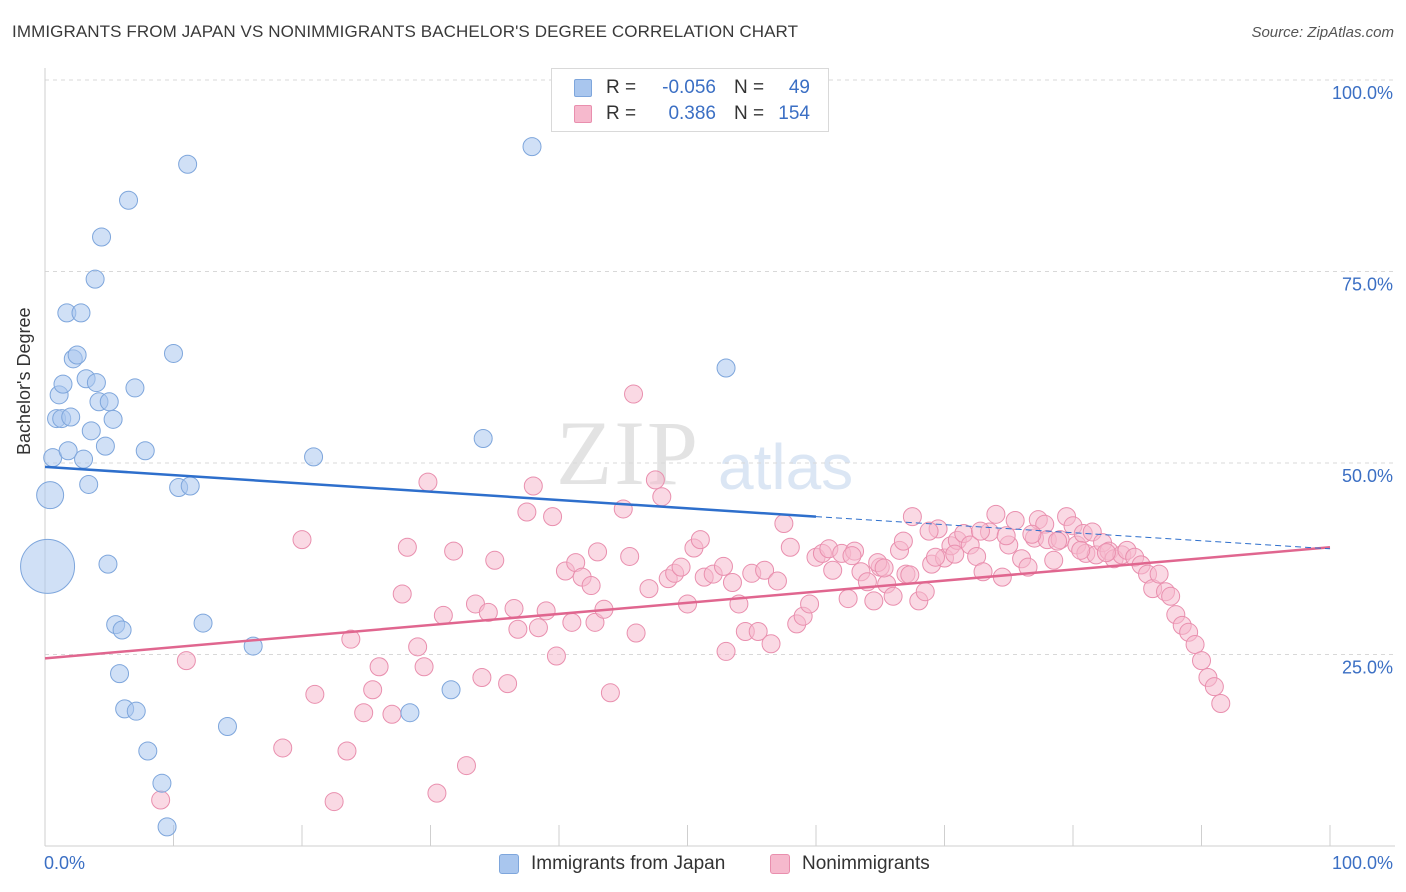 The width and height of the screenshot is (1406, 892). What do you see at coordinates (509, 864) in the screenshot?
I see `bottom-legend-swatch-japan` at bounding box center [509, 864].